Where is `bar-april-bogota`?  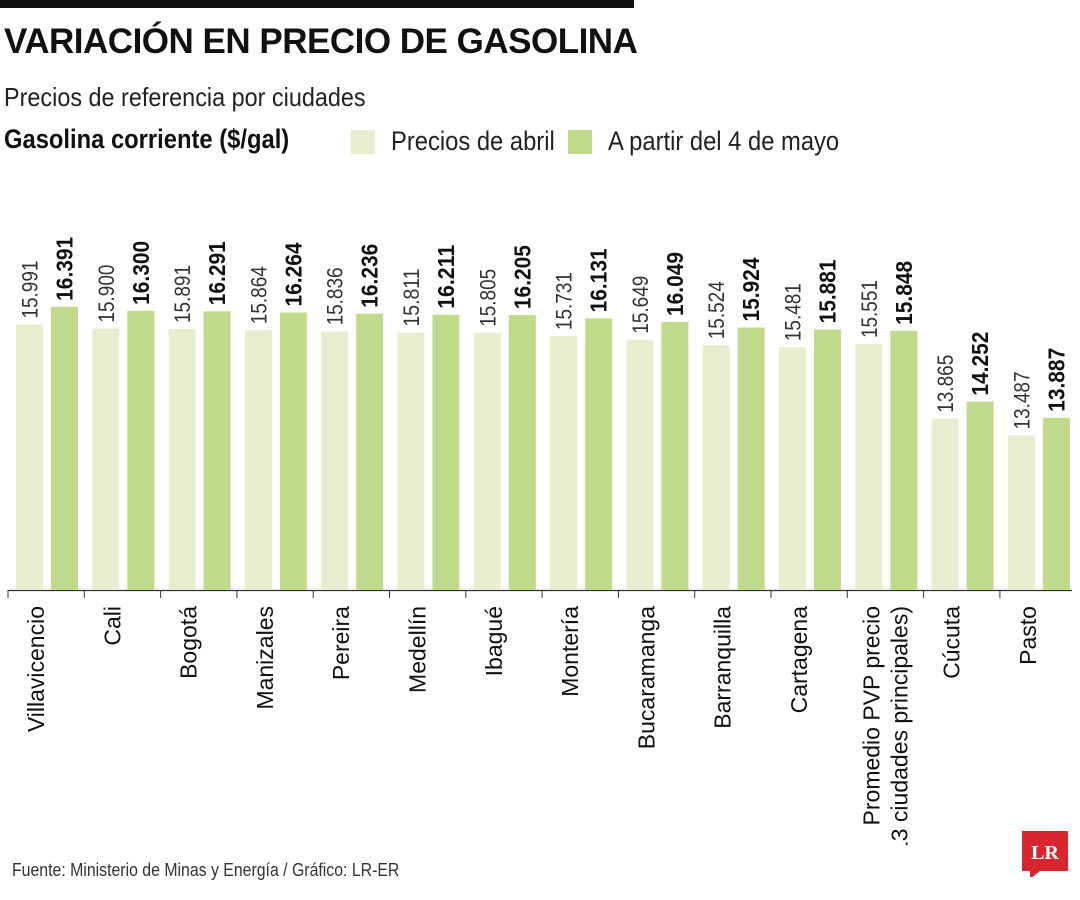 bar-april-bogota is located at coordinates (182, 459).